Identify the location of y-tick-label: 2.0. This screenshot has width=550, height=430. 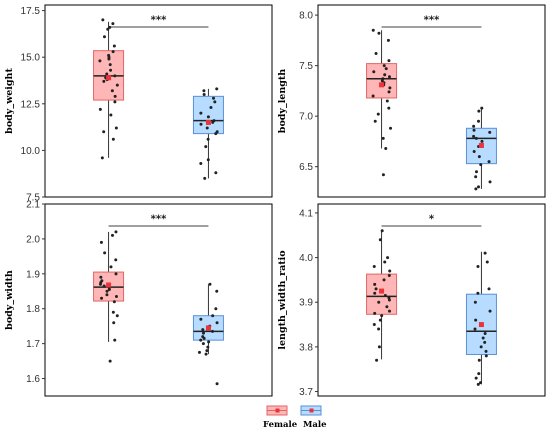
(33, 239).